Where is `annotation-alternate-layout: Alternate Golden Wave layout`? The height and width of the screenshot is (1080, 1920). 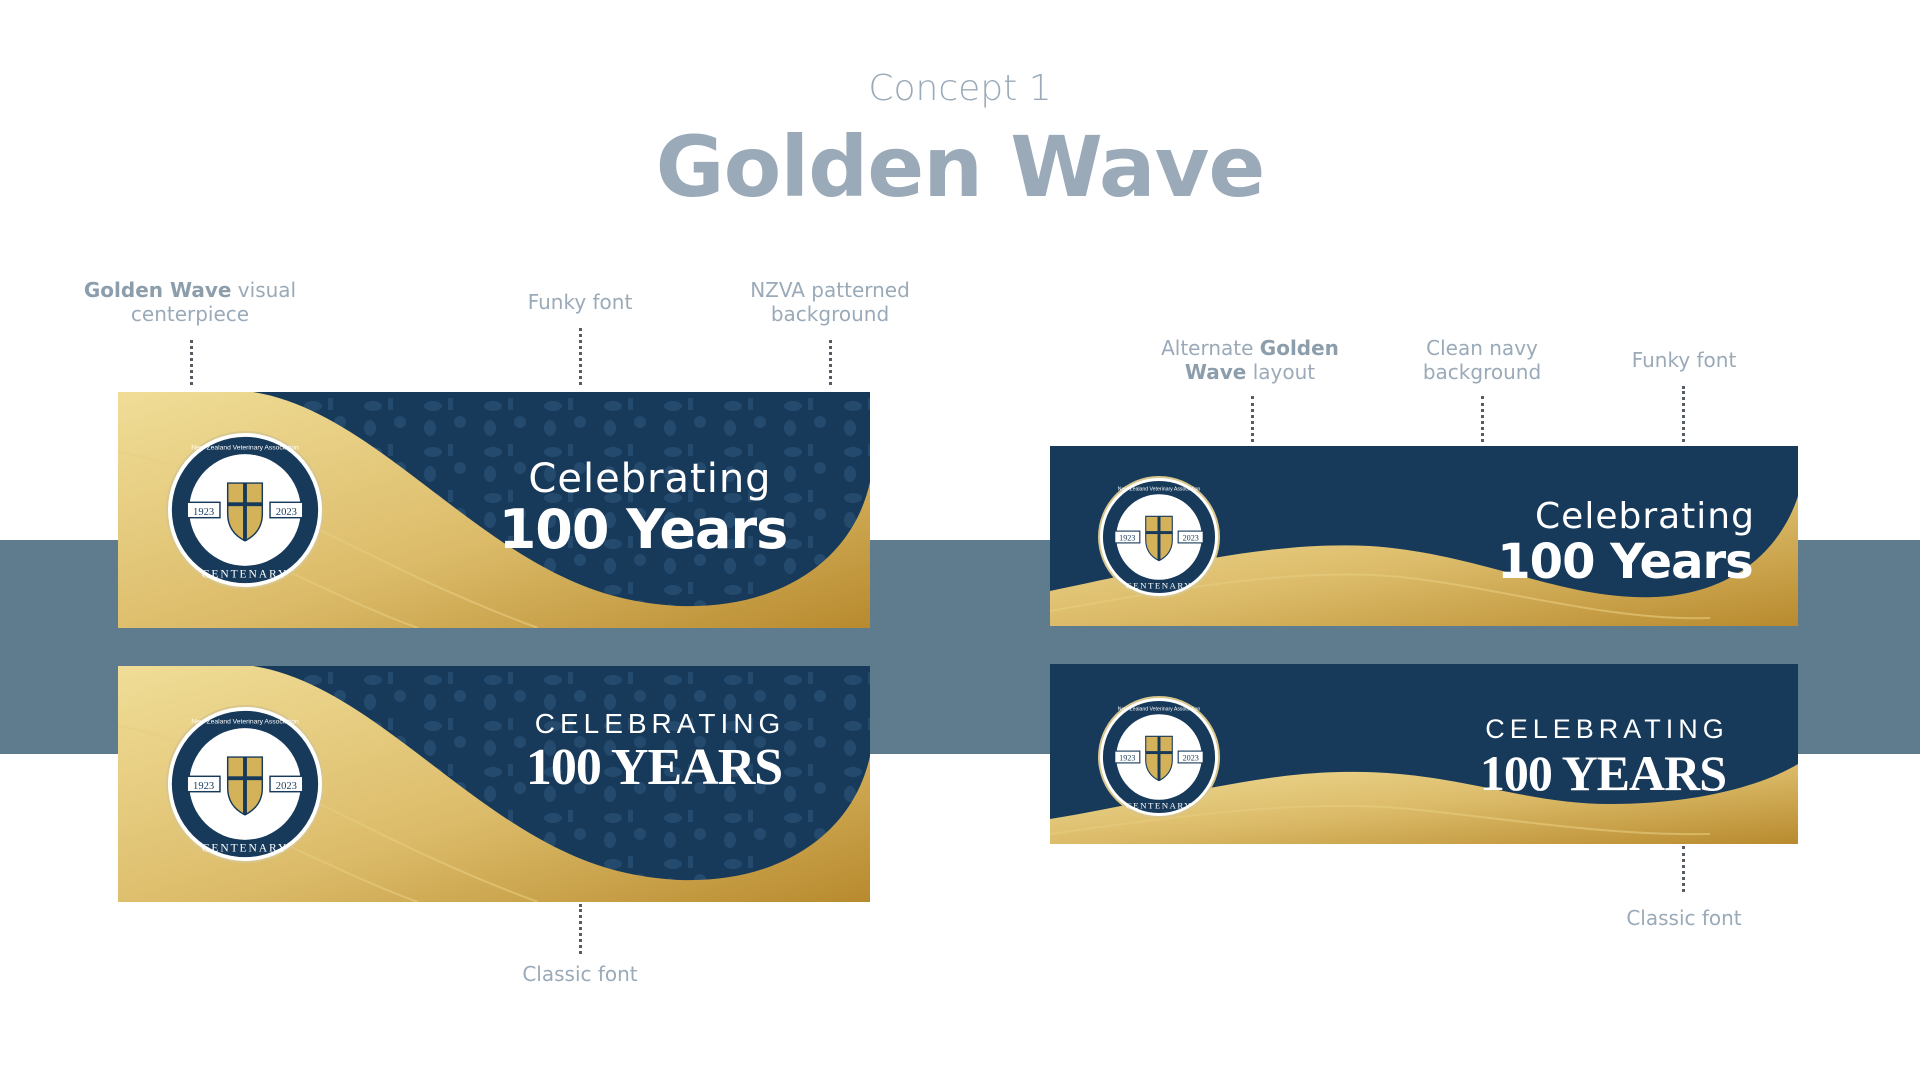
annotation-alternate-layout: Alternate Golden Wave layout is located at coordinates (1250, 360).